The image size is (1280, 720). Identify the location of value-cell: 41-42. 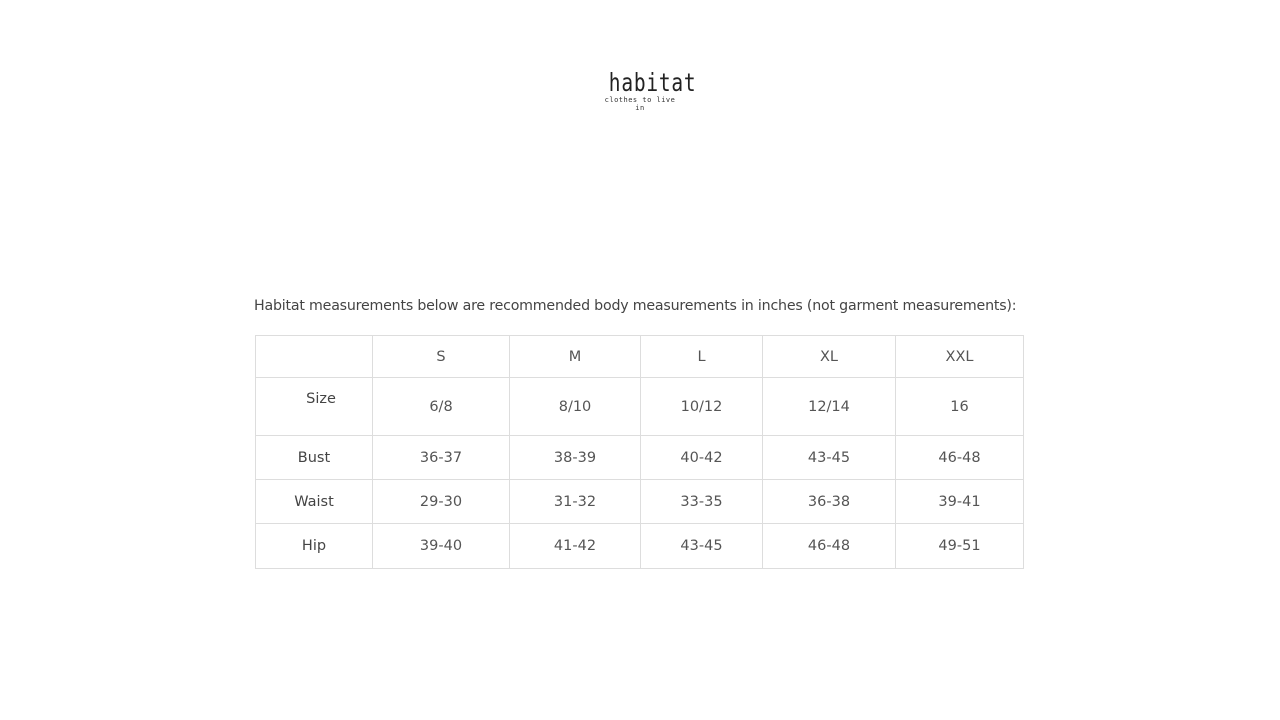
(575, 546).